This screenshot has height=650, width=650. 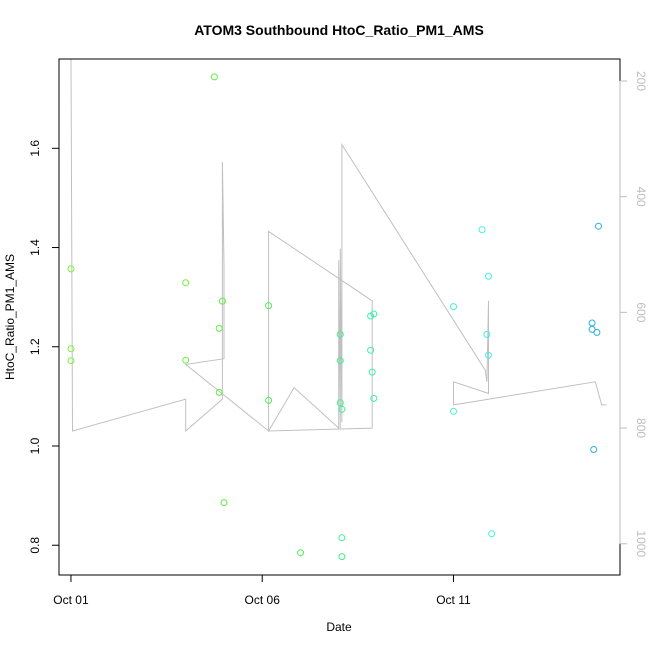 What do you see at coordinates (641, 428) in the screenshot?
I see `y2-tick-label: 800` at bounding box center [641, 428].